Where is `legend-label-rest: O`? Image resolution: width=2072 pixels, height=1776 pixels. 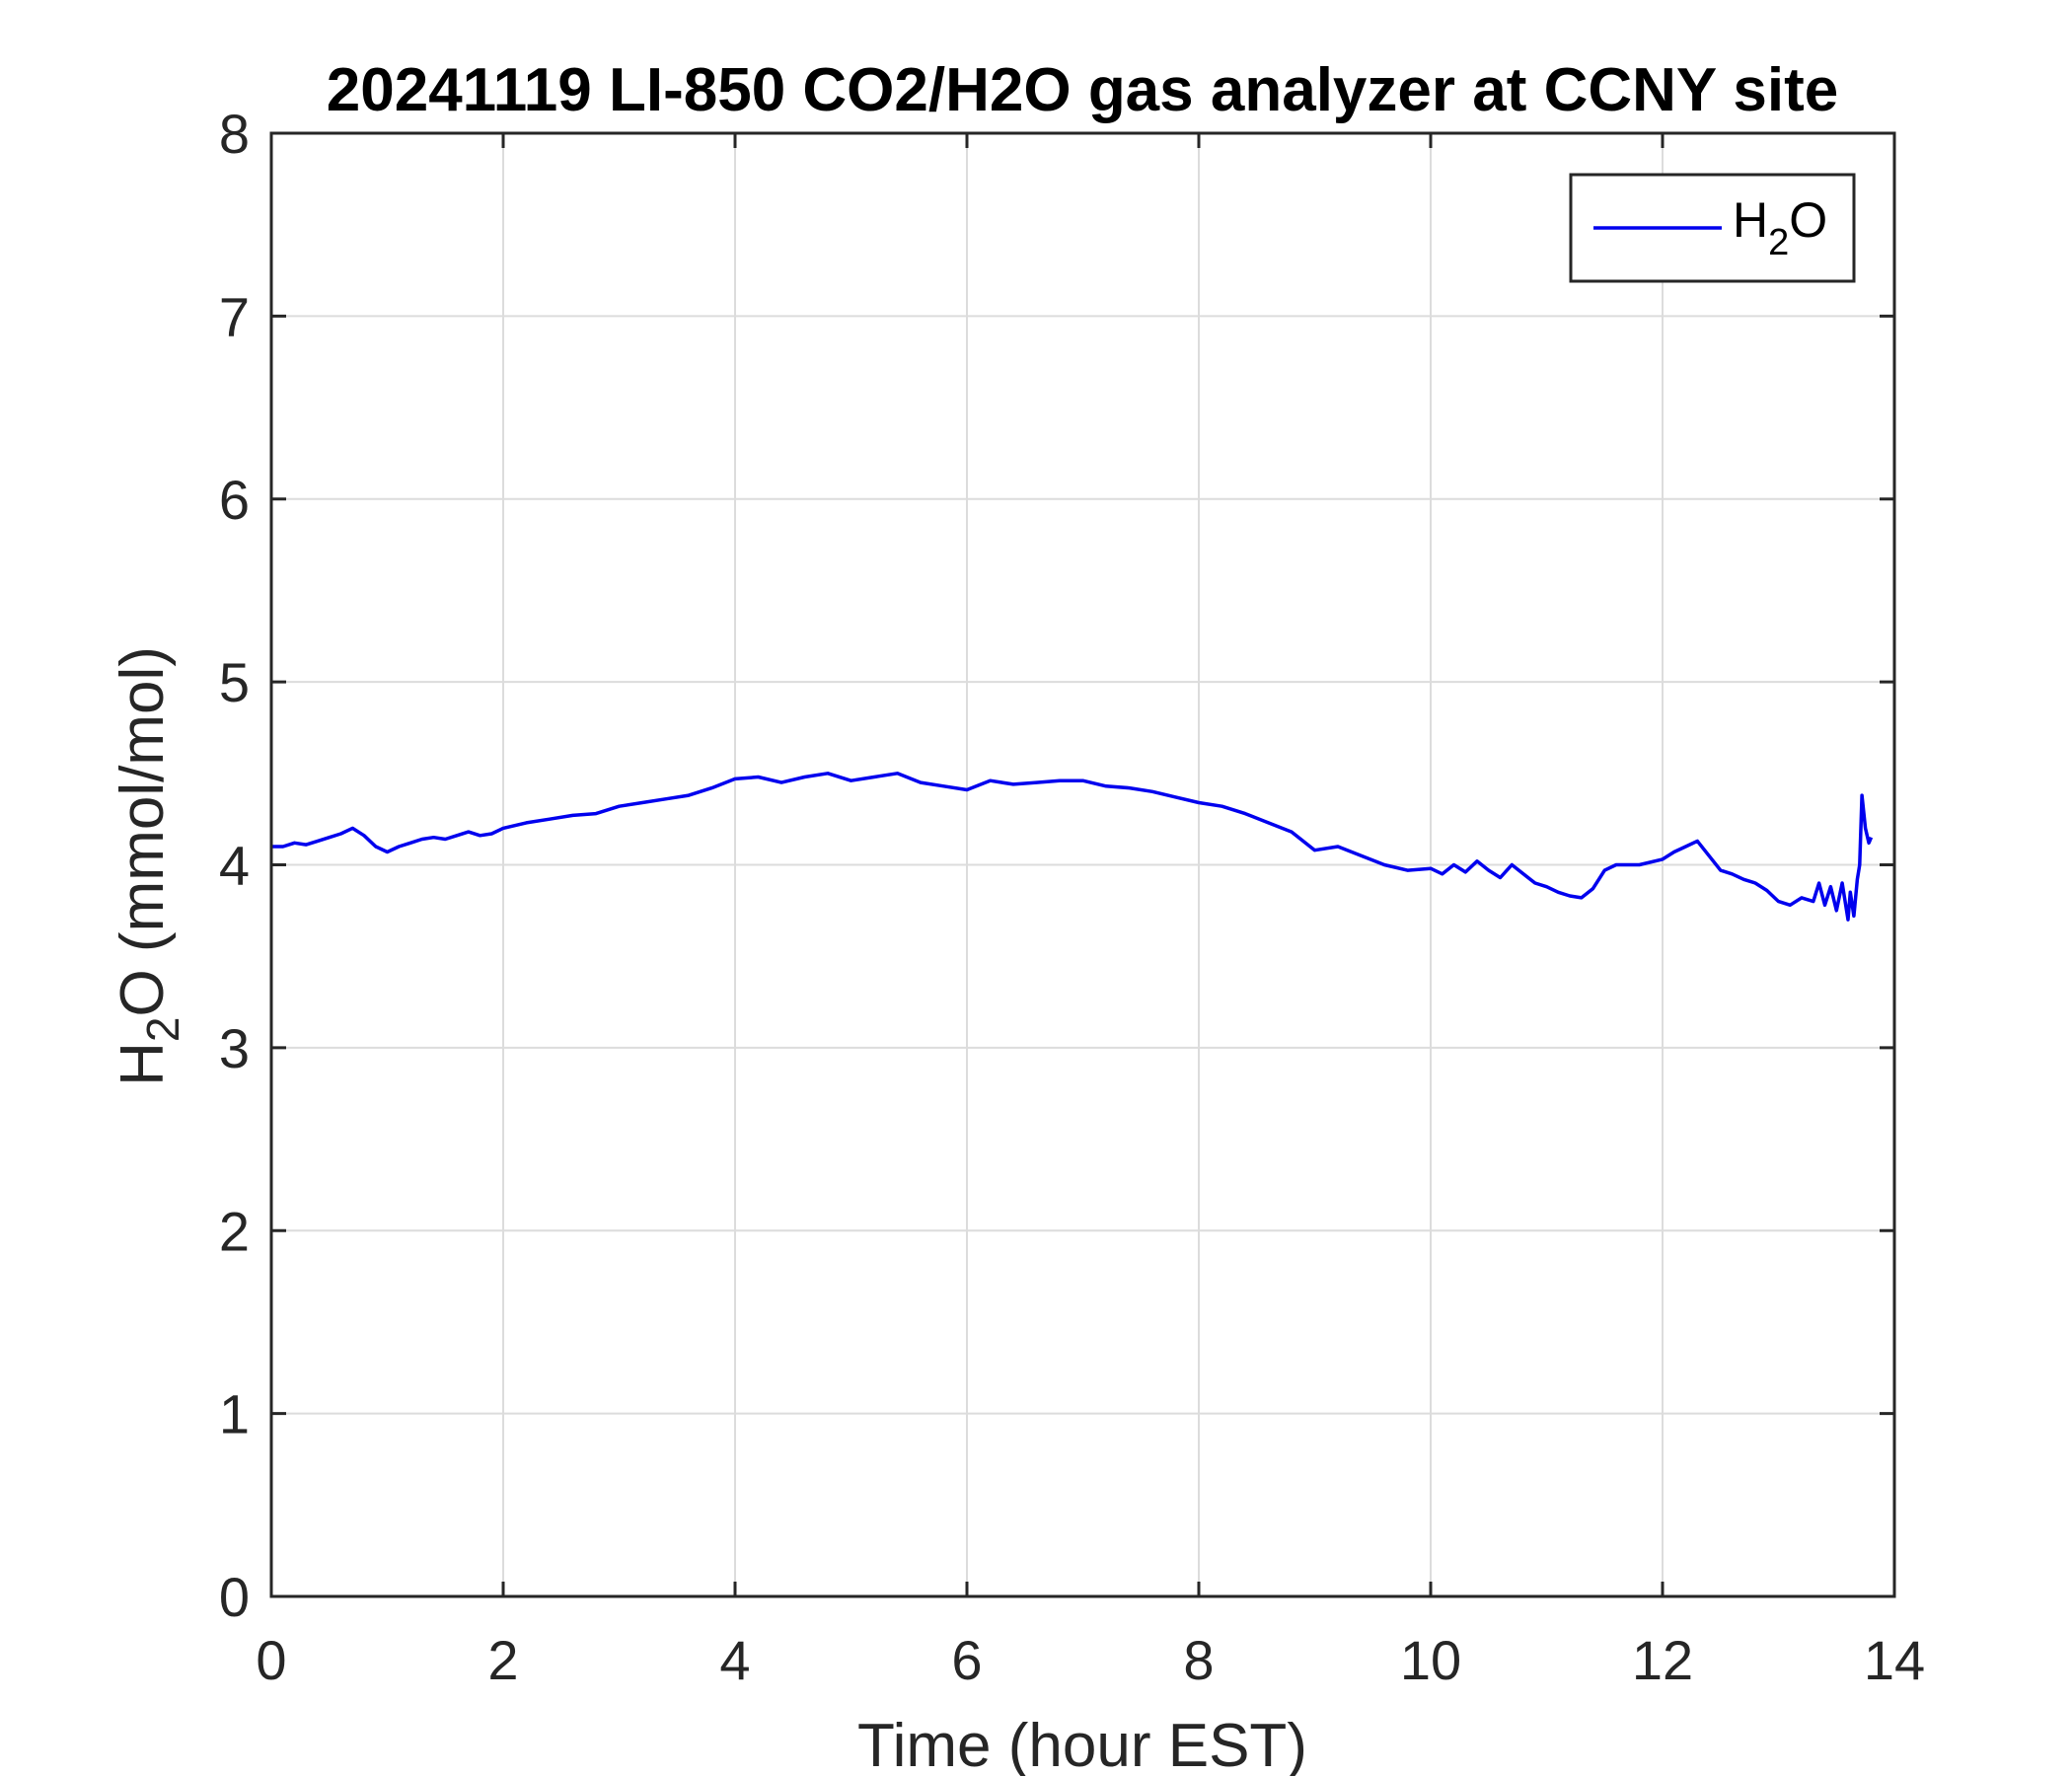 legend-label-rest: O is located at coordinates (1808, 220).